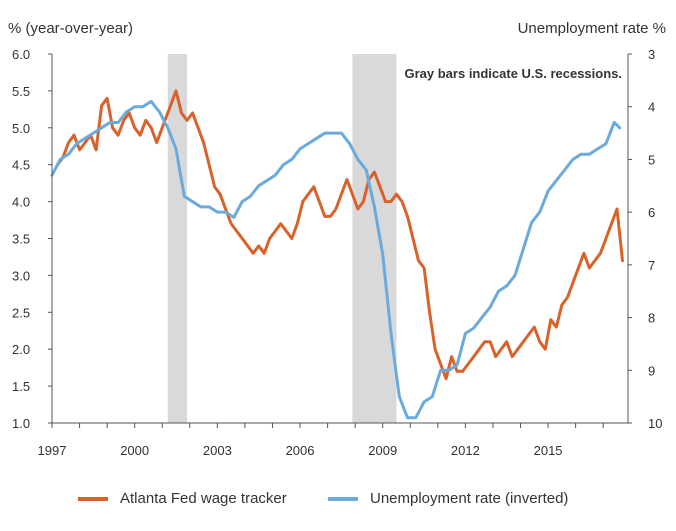  Describe the element at coordinates (548, 450) in the screenshot. I see `x-tick-label: 2015` at that location.